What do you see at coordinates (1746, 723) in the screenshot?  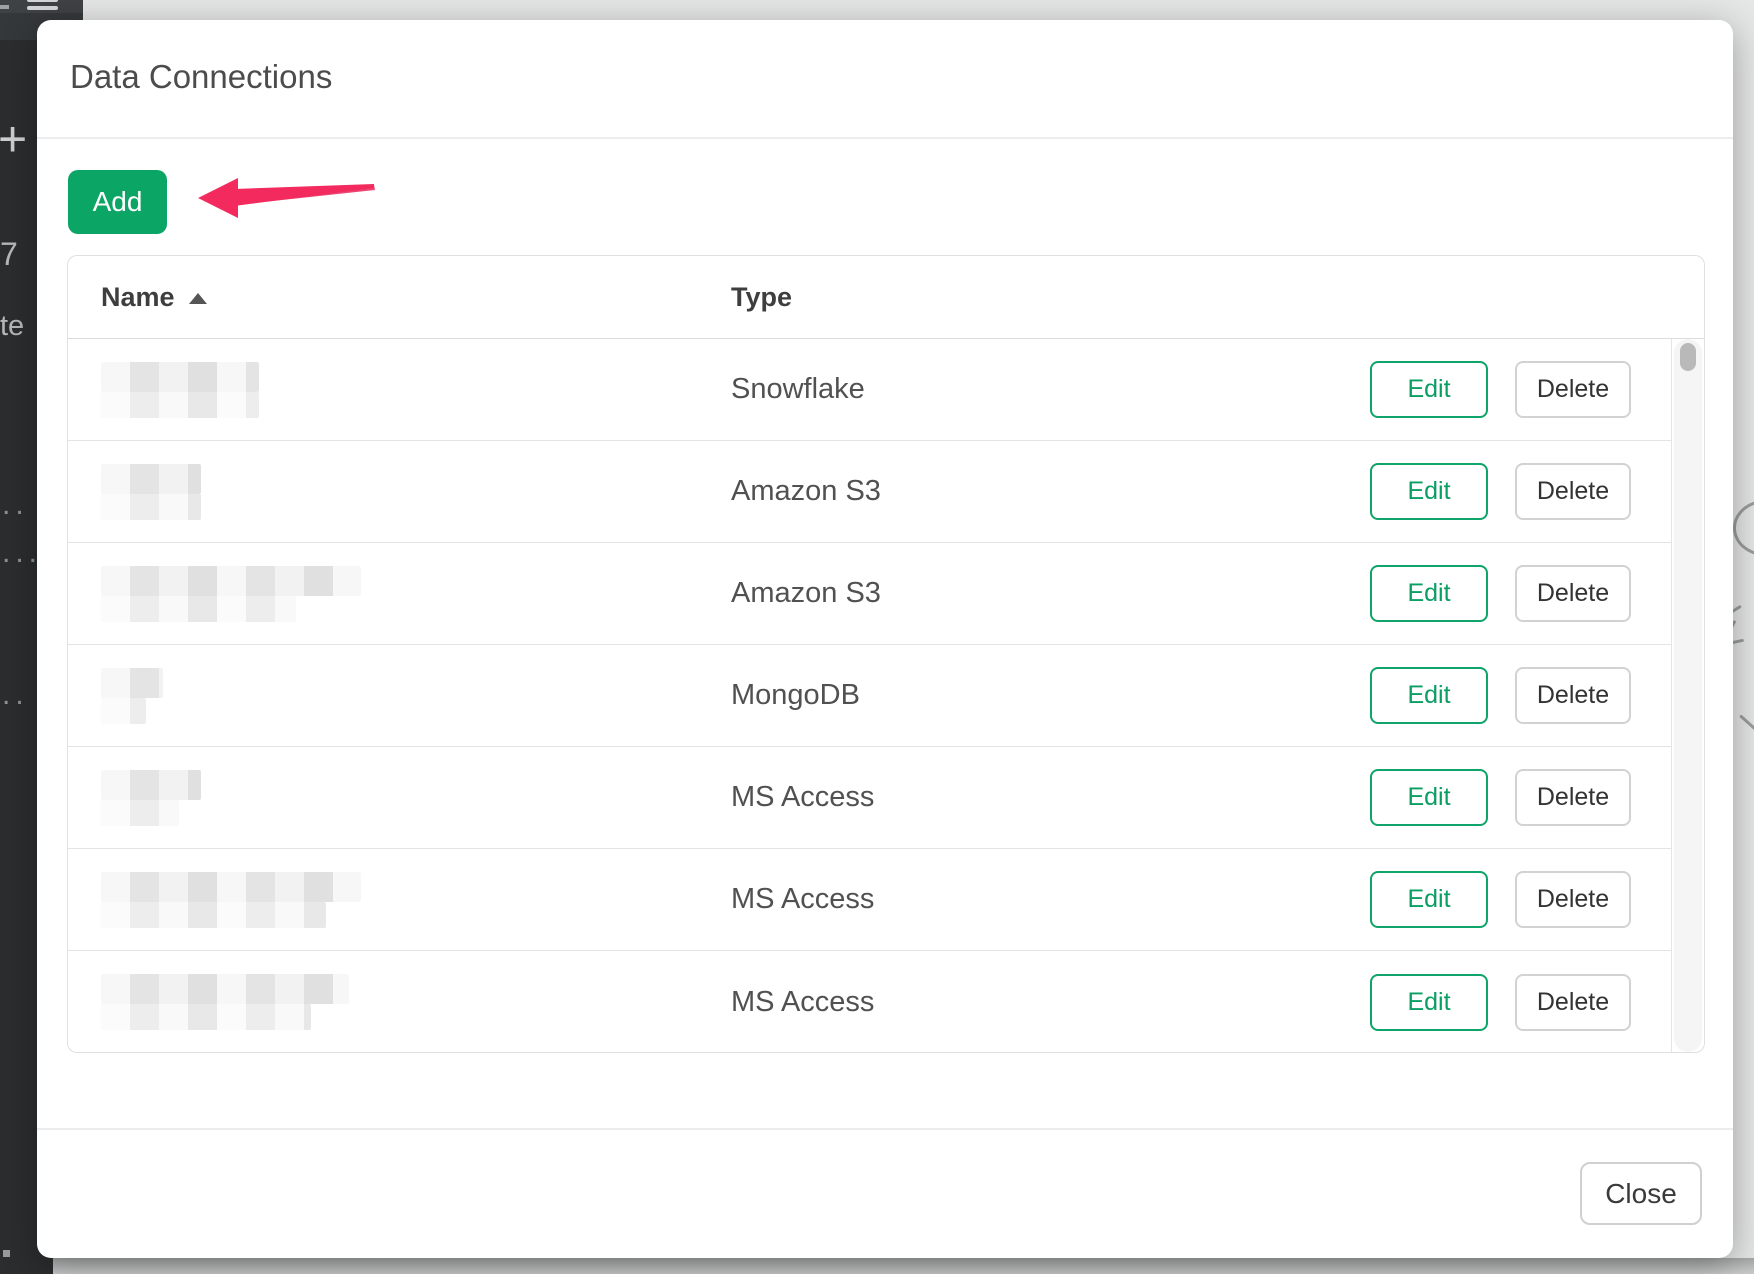 I see `background-icon-fragment` at bounding box center [1746, 723].